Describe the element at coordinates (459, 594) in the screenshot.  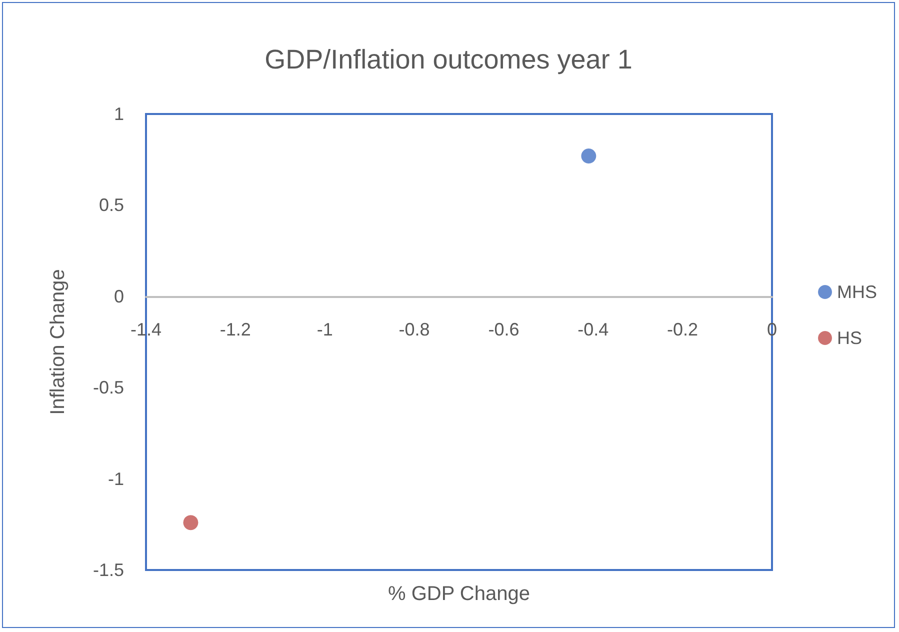
I see `x-axis-title: % GDP Change` at that location.